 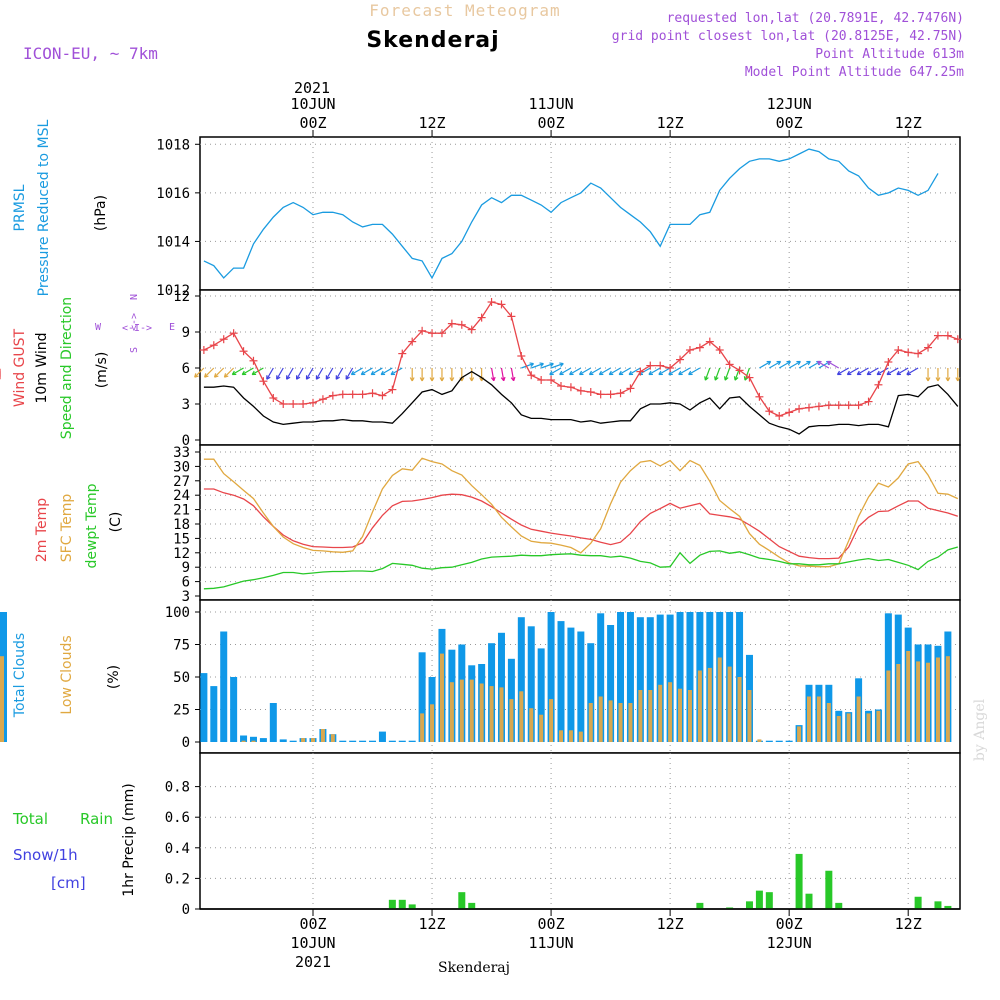 What do you see at coordinates (181, 678) in the screenshot?
I see `clouds-ytick-label: 50` at bounding box center [181, 678].